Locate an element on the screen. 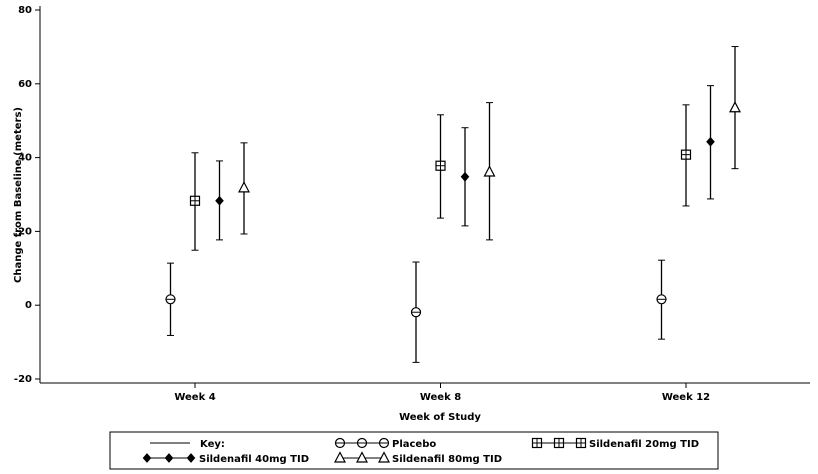 This screenshot has width=818, height=474. legend-label: Sildenafil 20mg TID is located at coordinates (644, 444).